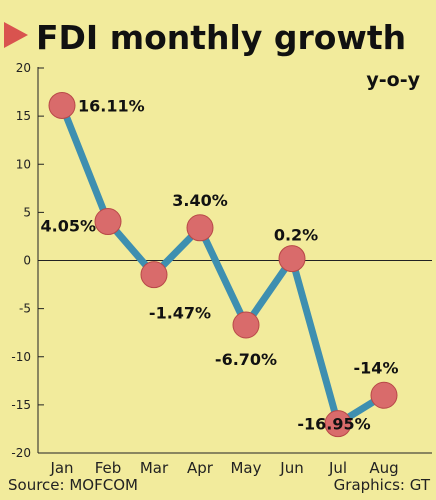 The height and width of the screenshot is (500, 436). Describe the element at coordinates (25, 309) in the screenshot. I see `y-tick-label: -5` at that location.